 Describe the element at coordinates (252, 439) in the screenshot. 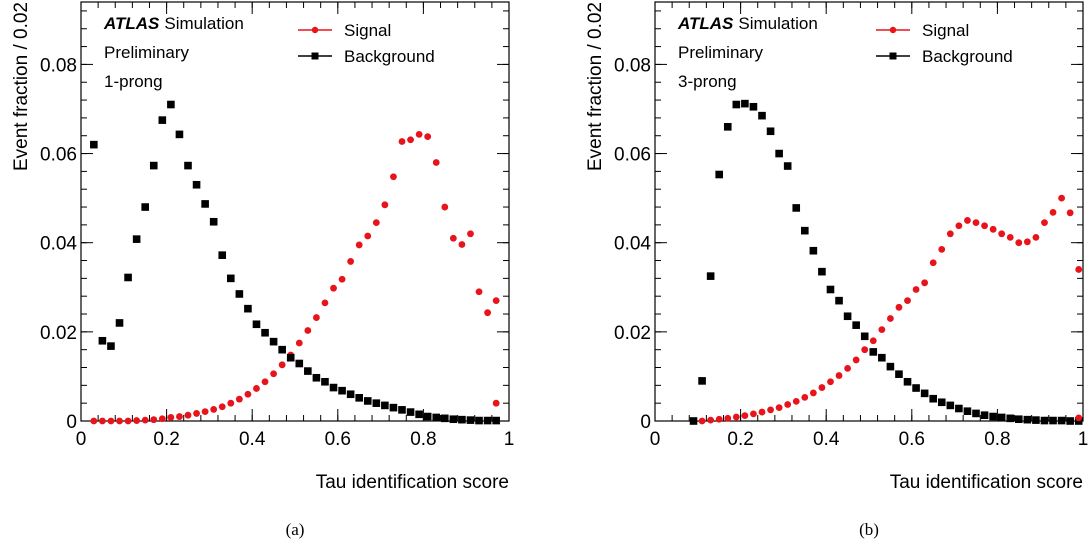

I see `x-tick-label: 0.4` at that location.